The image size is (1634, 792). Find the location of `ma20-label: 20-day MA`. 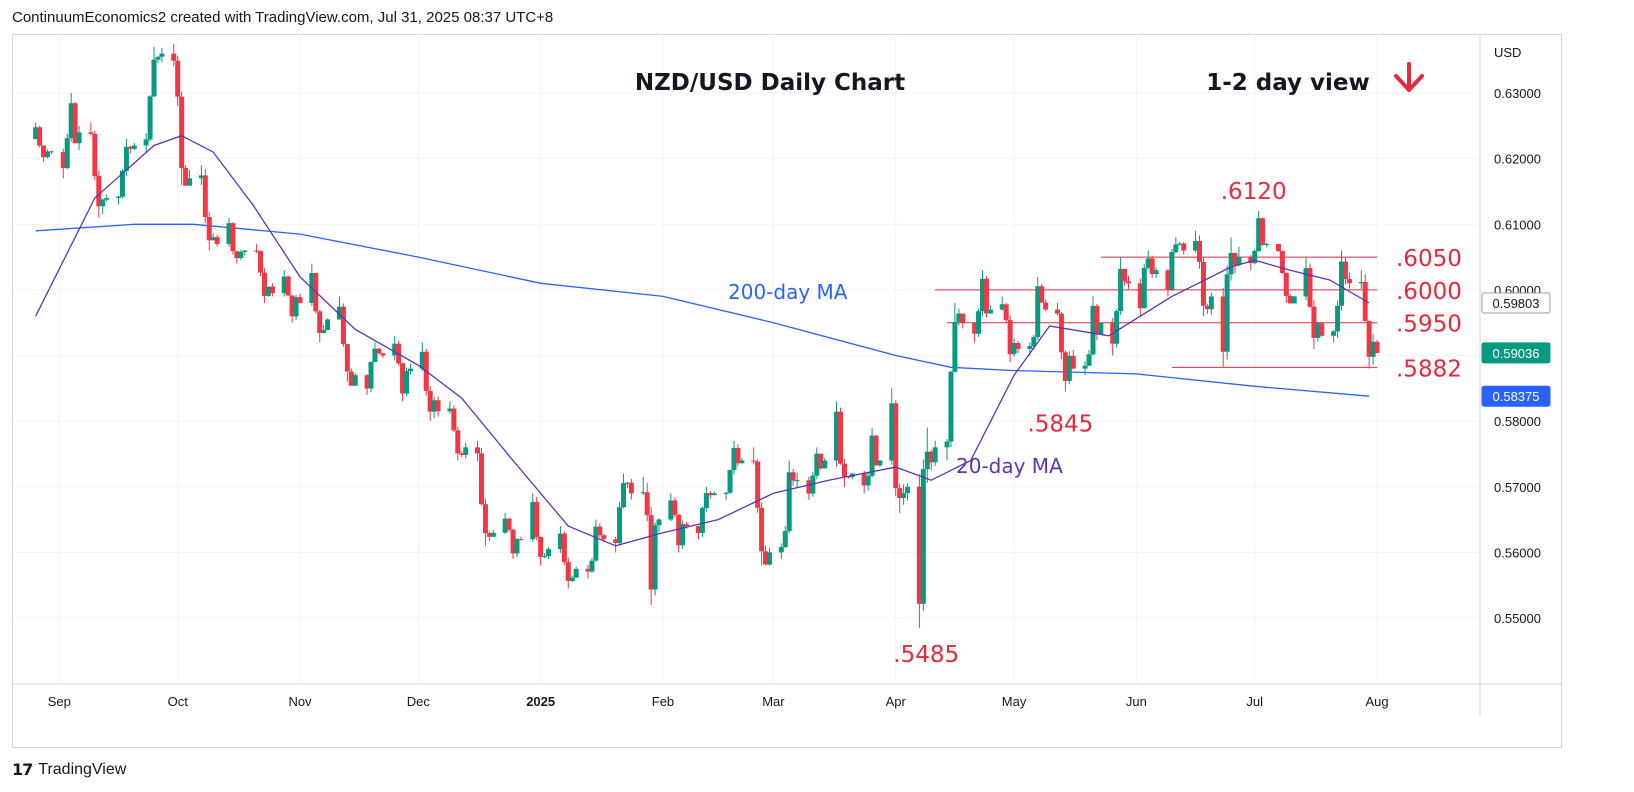

ma20-label: 20-day MA is located at coordinates (1009, 466).